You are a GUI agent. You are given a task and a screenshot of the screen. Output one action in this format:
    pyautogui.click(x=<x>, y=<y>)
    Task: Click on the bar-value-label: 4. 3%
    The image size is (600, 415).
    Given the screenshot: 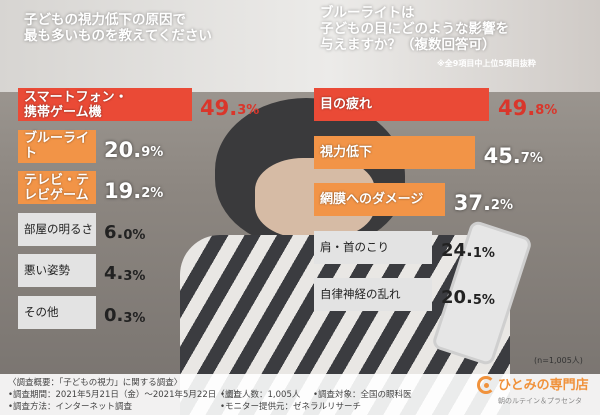 What is the action you would take?
    pyautogui.click(x=124, y=270)
    